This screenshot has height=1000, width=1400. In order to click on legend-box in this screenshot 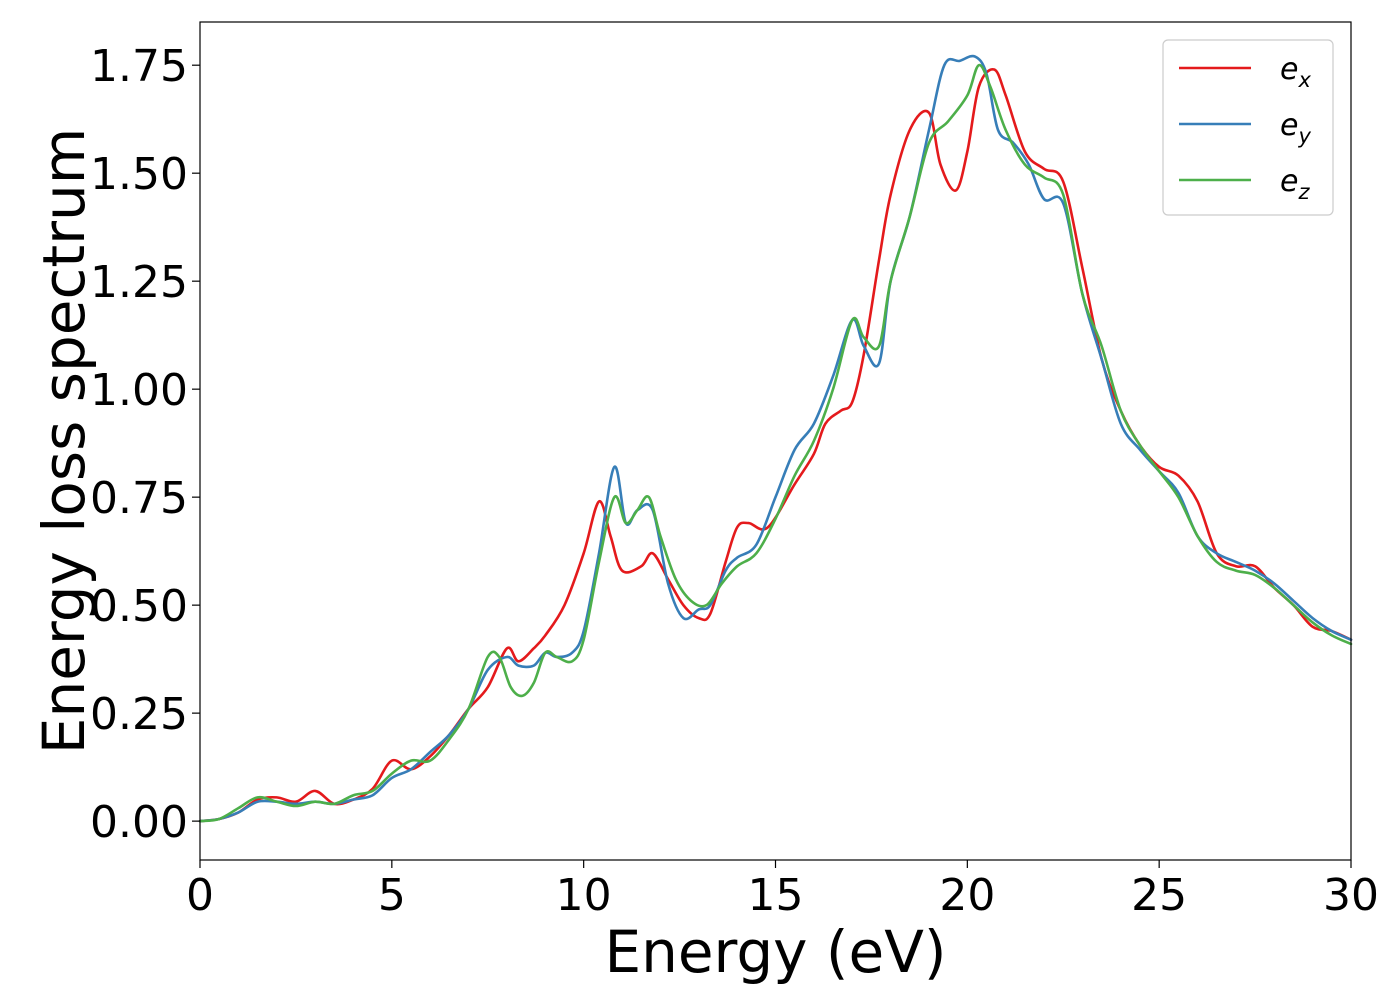, I will do `click(1248, 127)`.